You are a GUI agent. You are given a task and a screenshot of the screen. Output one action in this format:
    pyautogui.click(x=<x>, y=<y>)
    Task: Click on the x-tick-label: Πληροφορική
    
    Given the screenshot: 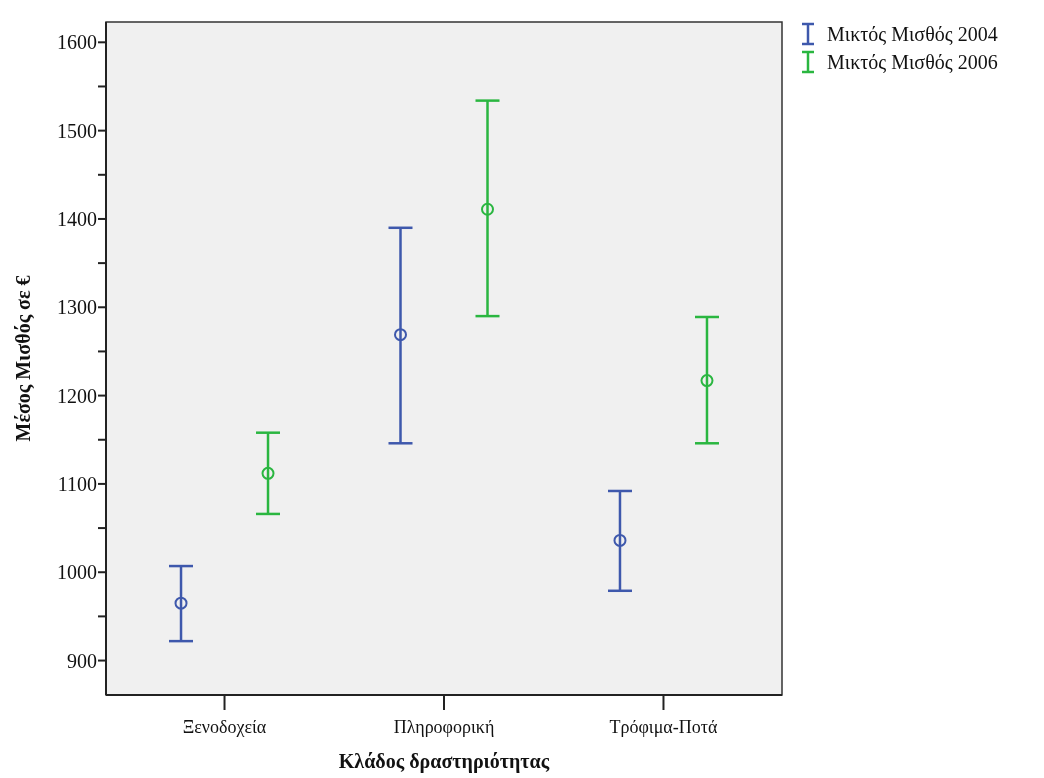 What is the action you would take?
    pyautogui.click(x=444, y=727)
    